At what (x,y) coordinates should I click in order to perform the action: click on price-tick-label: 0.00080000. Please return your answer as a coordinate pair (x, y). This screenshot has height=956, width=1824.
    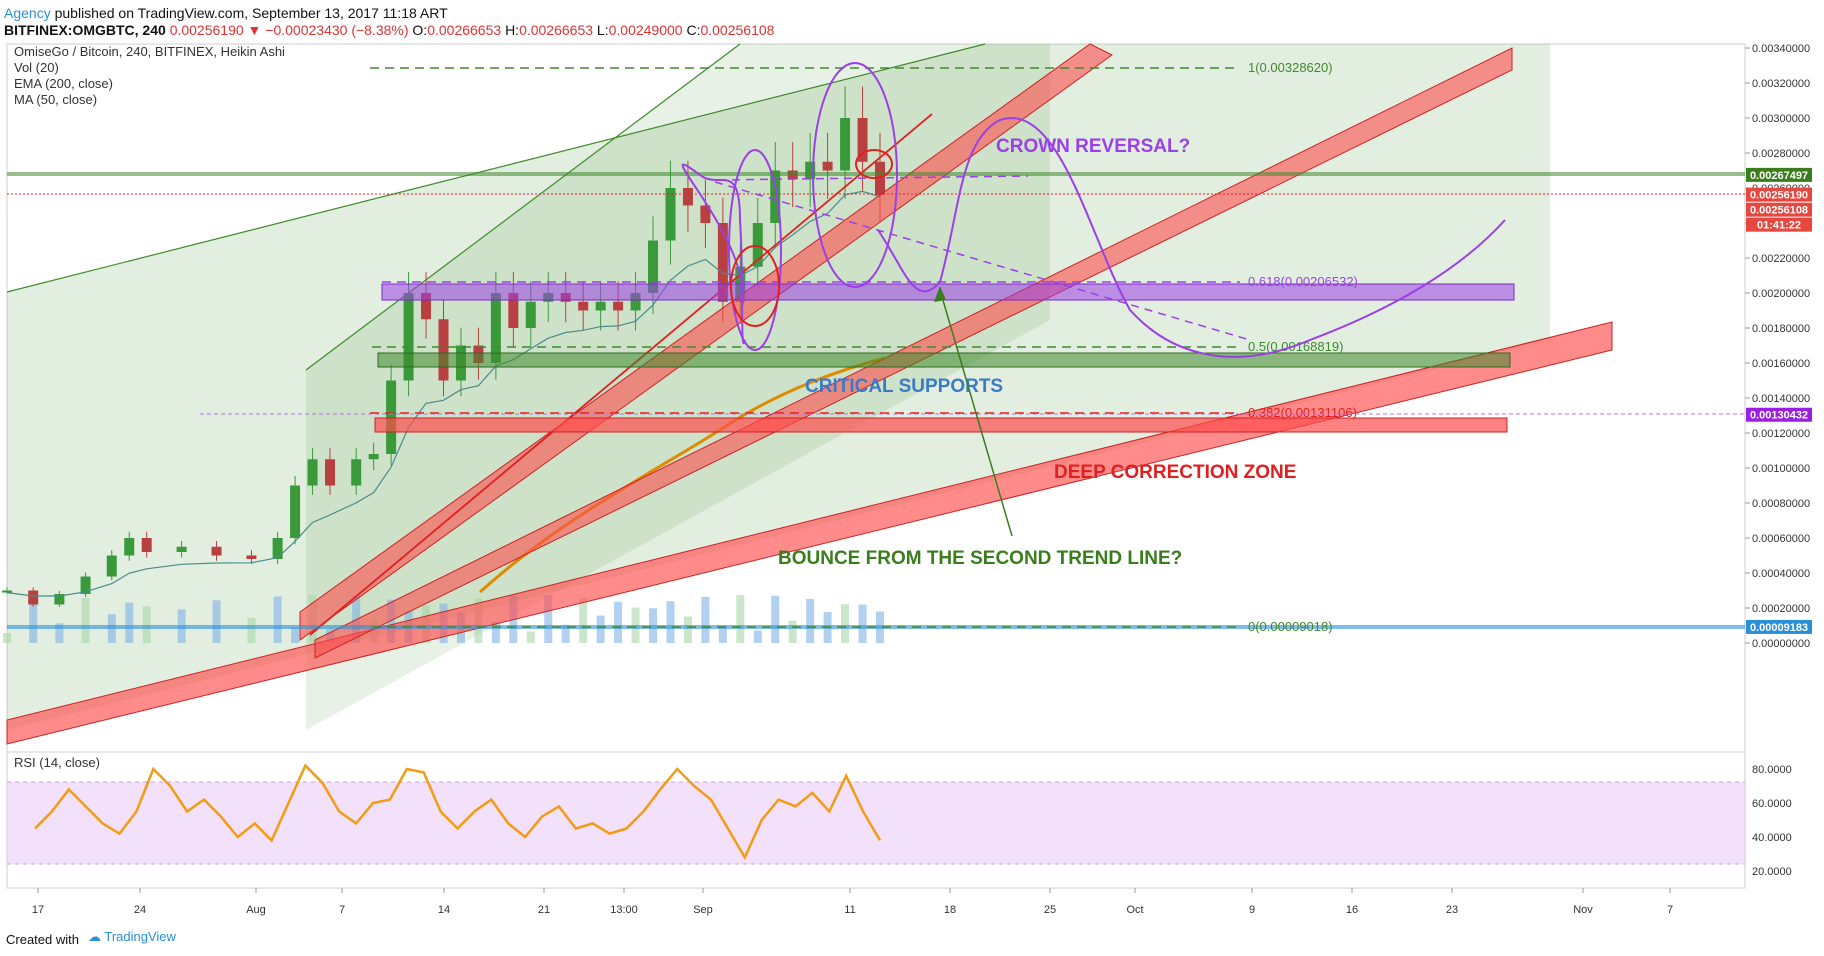
    Looking at the image, I should click on (1781, 504).